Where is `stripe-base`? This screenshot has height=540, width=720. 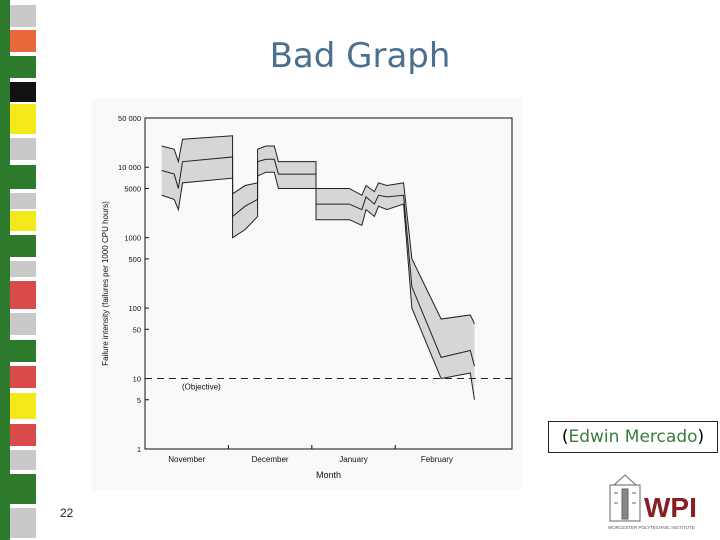
stripe-base is located at coordinates (5, 270).